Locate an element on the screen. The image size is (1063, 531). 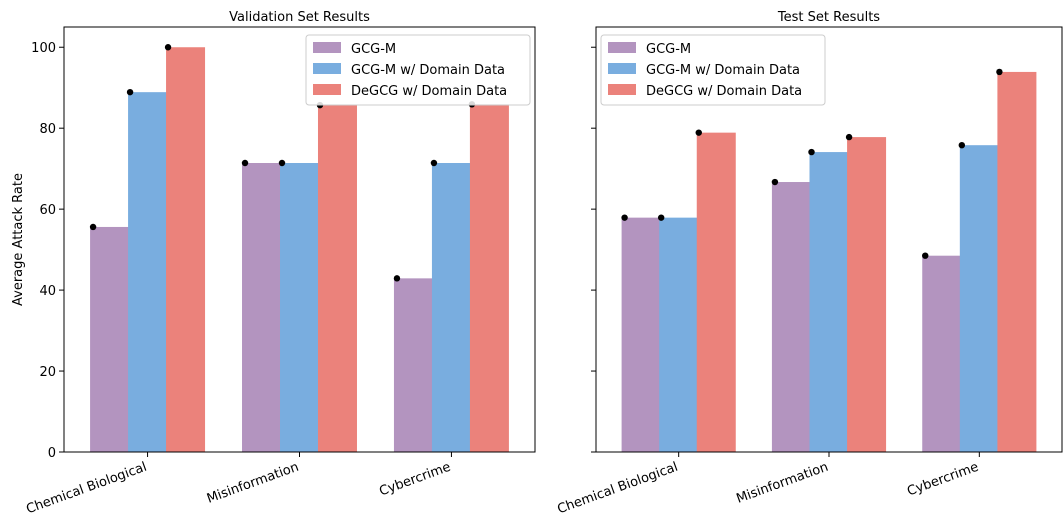
validation-chart-title: Validation Set Results is located at coordinates (299, 17).